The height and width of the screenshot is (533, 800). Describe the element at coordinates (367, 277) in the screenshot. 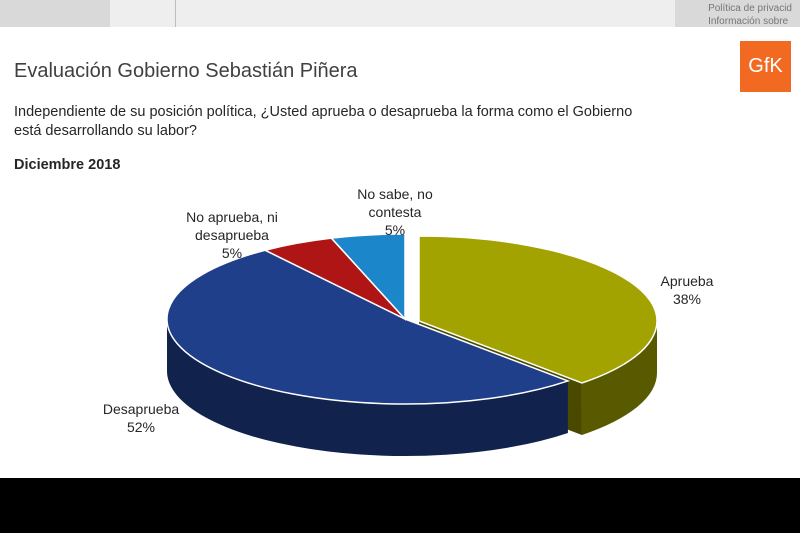

I see `slice-no-sabe-no-contesta` at that location.